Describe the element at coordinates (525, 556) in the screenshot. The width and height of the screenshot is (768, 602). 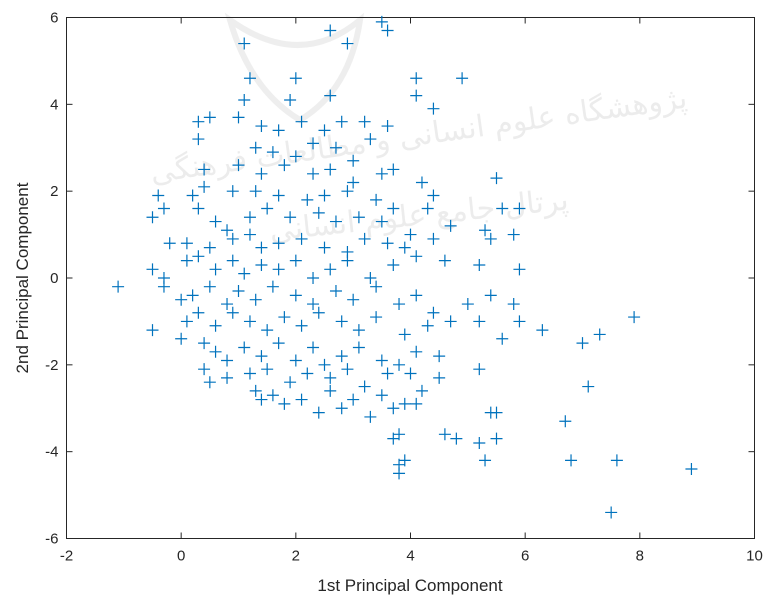
I see `x-tick-label: 6` at that location.